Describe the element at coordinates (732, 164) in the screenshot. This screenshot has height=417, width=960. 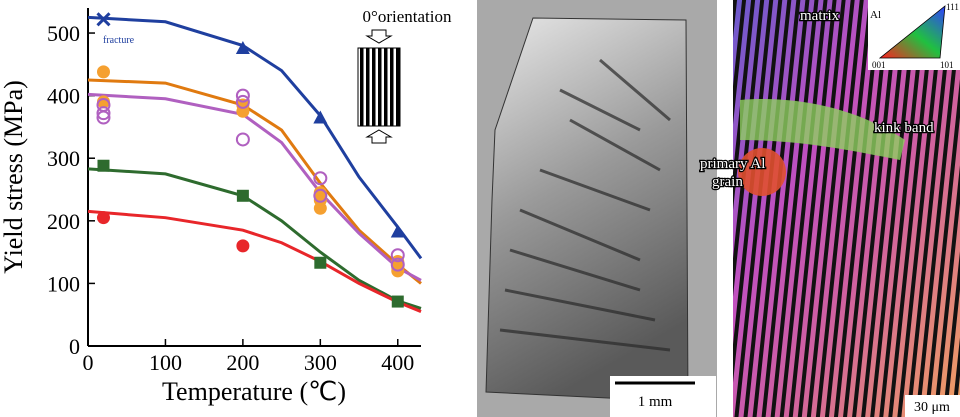
I see `region-label: primary Al` at that location.